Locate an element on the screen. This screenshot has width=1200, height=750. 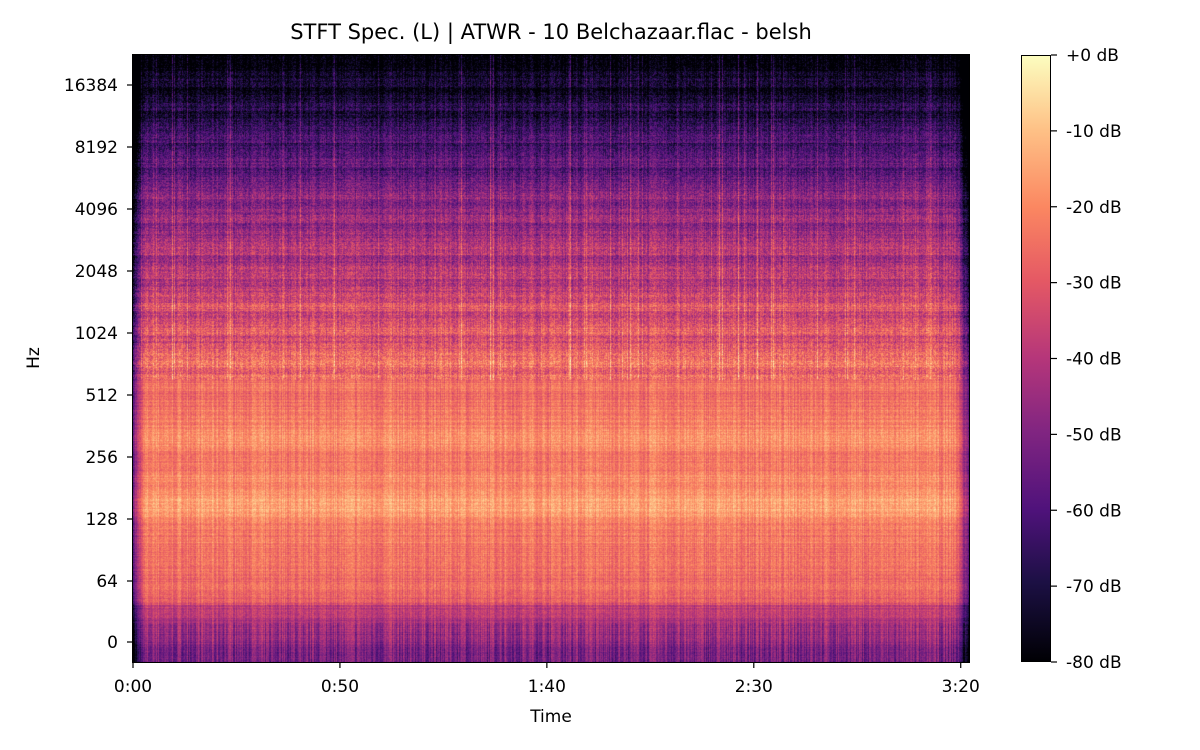
colorbar-tick-label: +0 dB is located at coordinates (1092, 56).